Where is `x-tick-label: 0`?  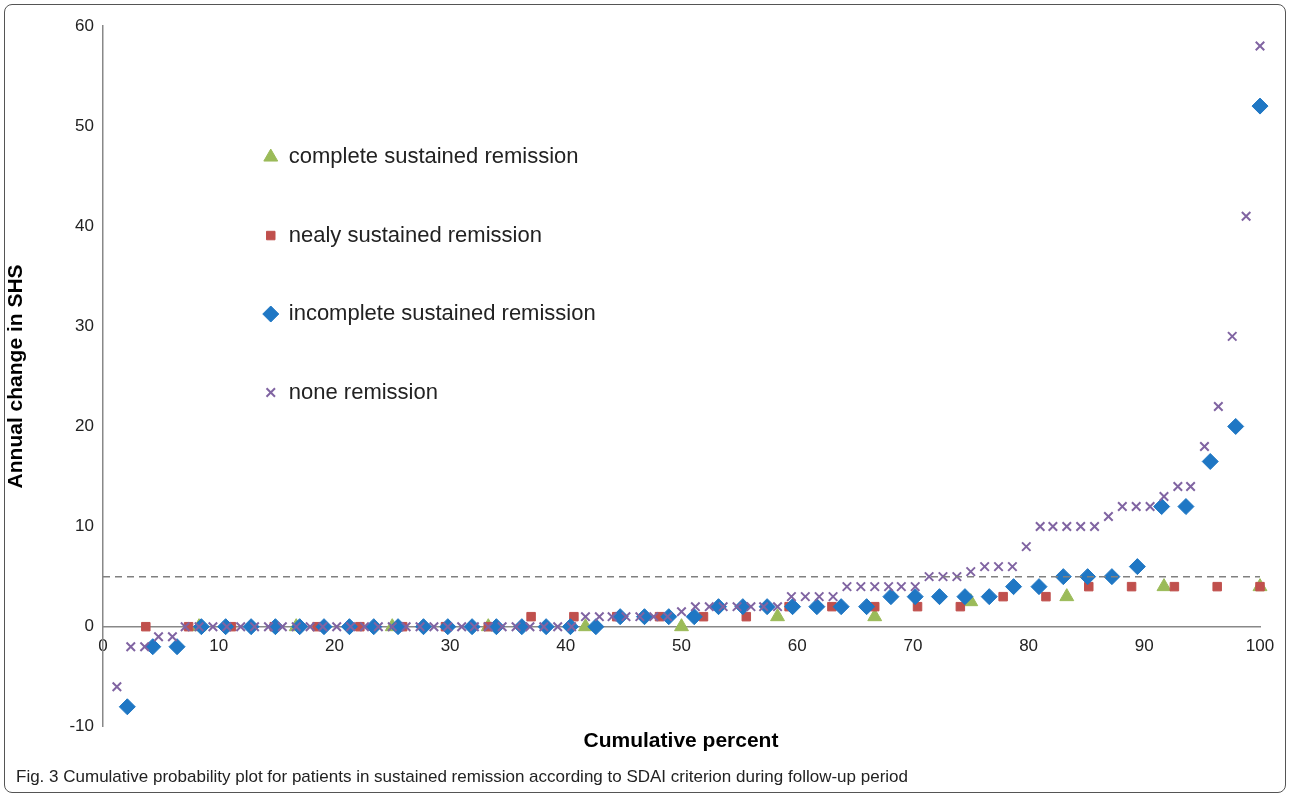
x-tick-label: 0 is located at coordinates (103, 645).